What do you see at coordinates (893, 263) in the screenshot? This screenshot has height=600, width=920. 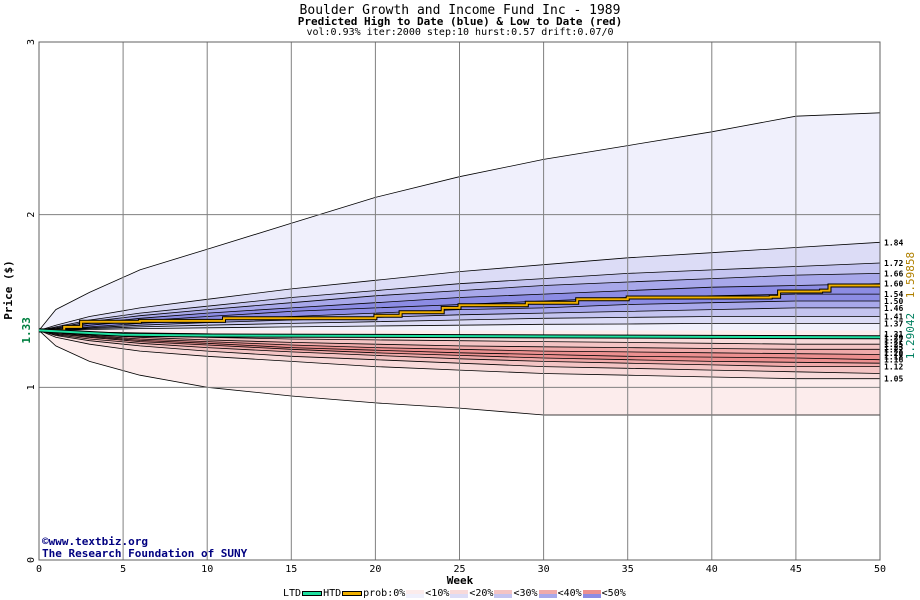 I see `right-label-1: 1.72` at bounding box center [893, 263].